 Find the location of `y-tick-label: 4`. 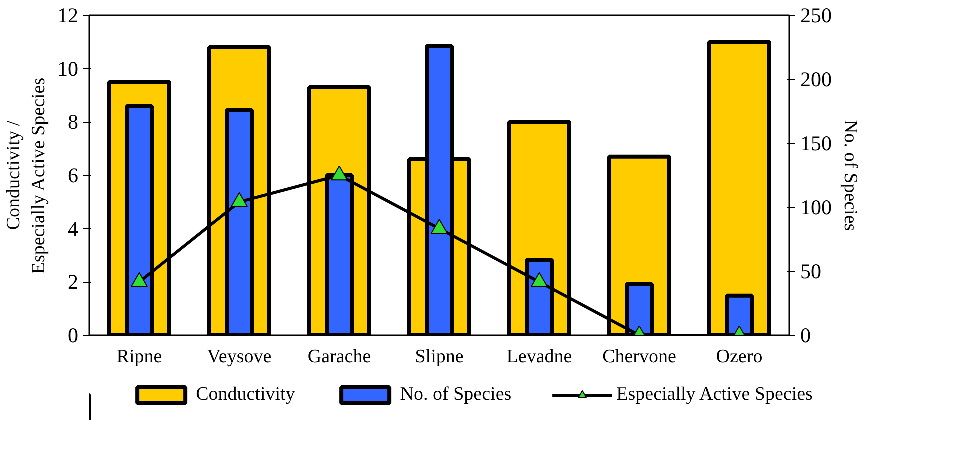

y-tick-label: 4 is located at coordinates (73, 228).